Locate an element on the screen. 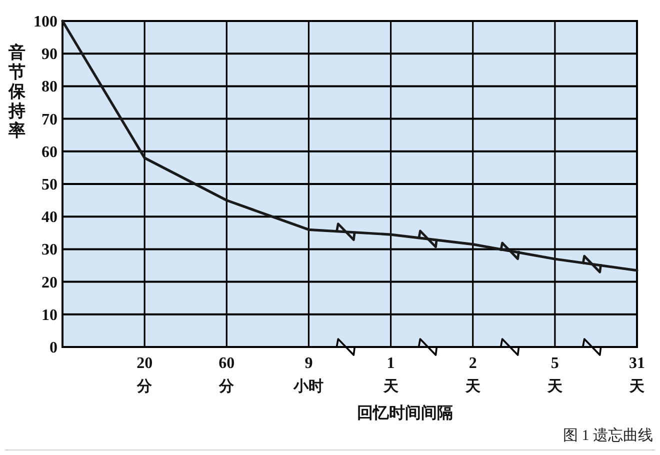  x-axis-title: 回忆时间间隔 is located at coordinates (405, 412).